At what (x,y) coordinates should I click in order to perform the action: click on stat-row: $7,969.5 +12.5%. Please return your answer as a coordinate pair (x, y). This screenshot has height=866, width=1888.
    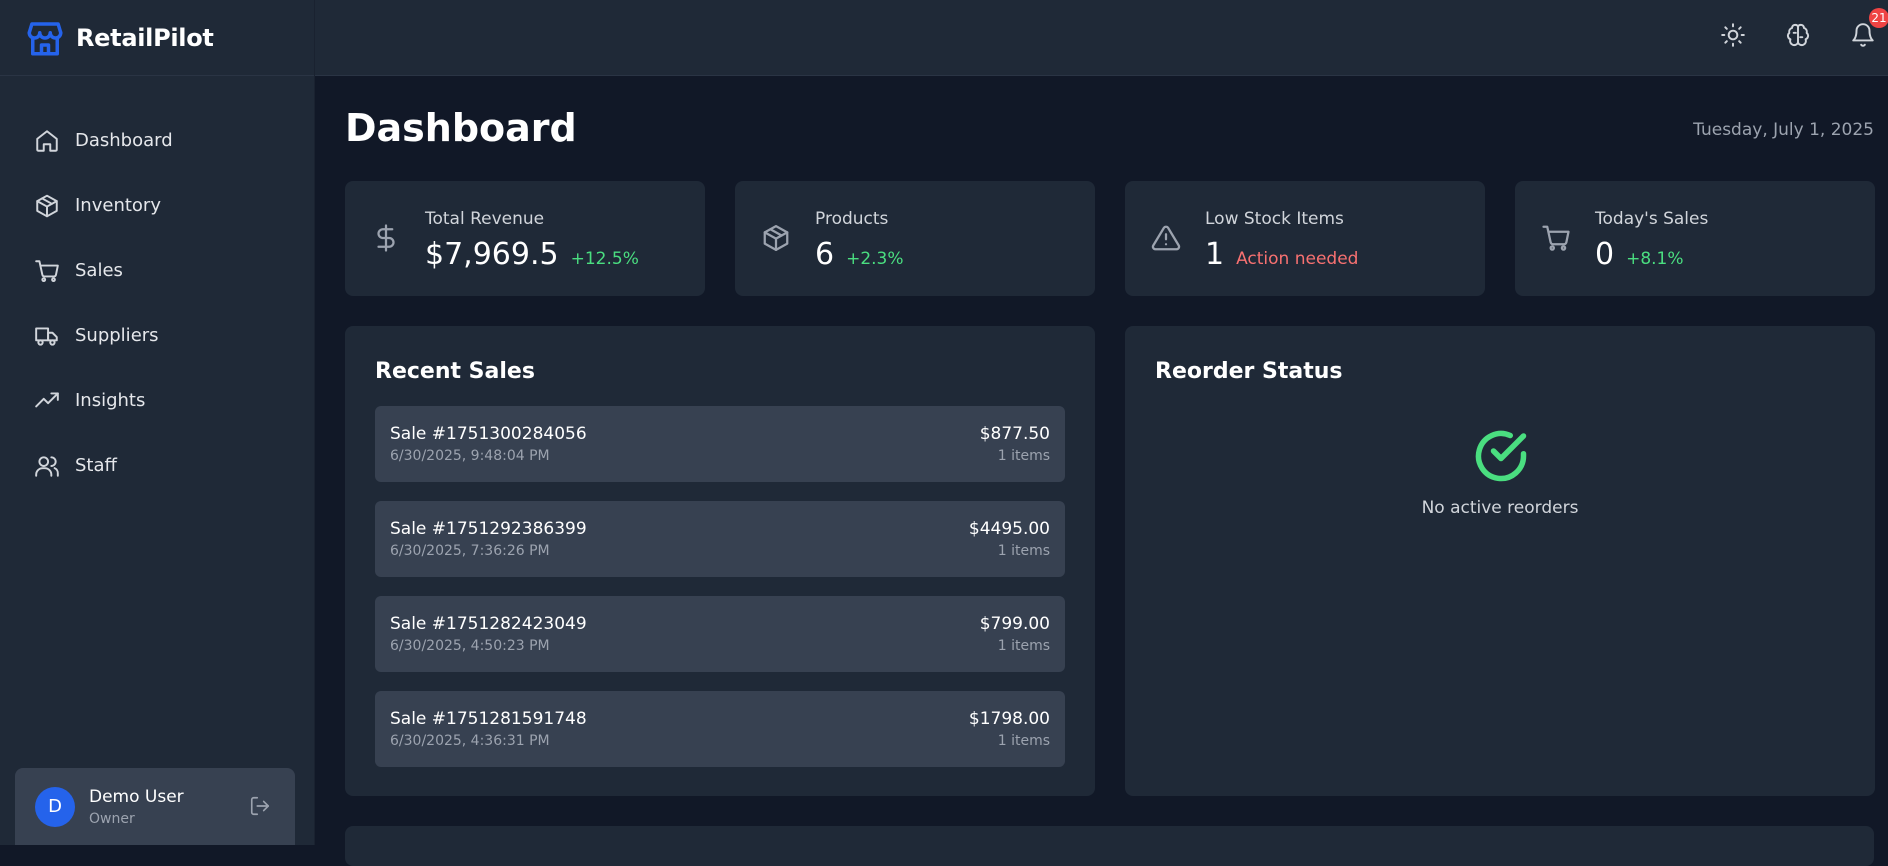
    Looking at the image, I should click on (532, 254).